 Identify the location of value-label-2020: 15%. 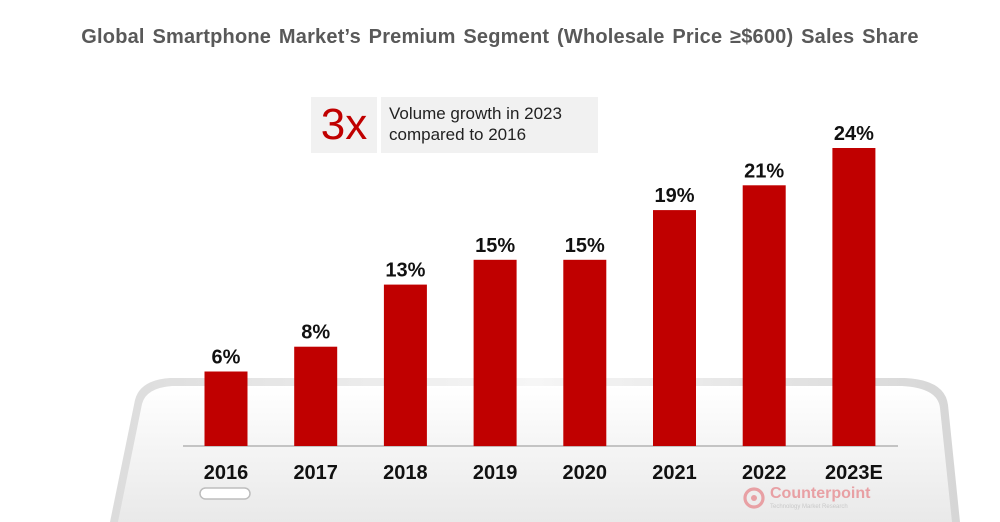
(585, 246).